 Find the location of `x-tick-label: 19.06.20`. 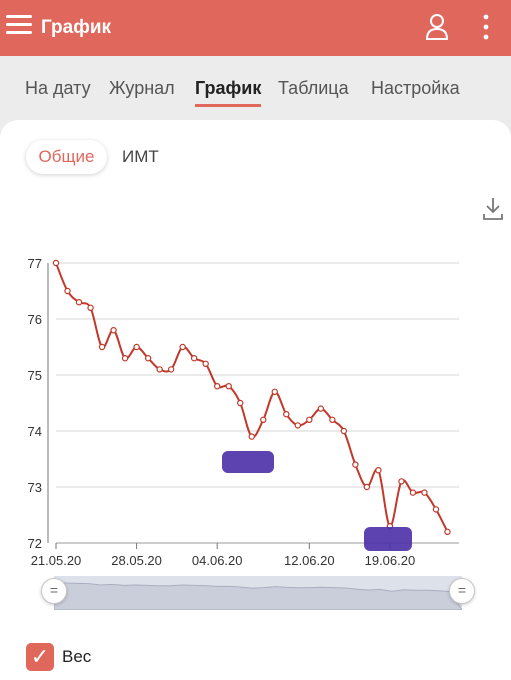

x-tick-label: 19.06.20 is located at coordinates (390, 560).